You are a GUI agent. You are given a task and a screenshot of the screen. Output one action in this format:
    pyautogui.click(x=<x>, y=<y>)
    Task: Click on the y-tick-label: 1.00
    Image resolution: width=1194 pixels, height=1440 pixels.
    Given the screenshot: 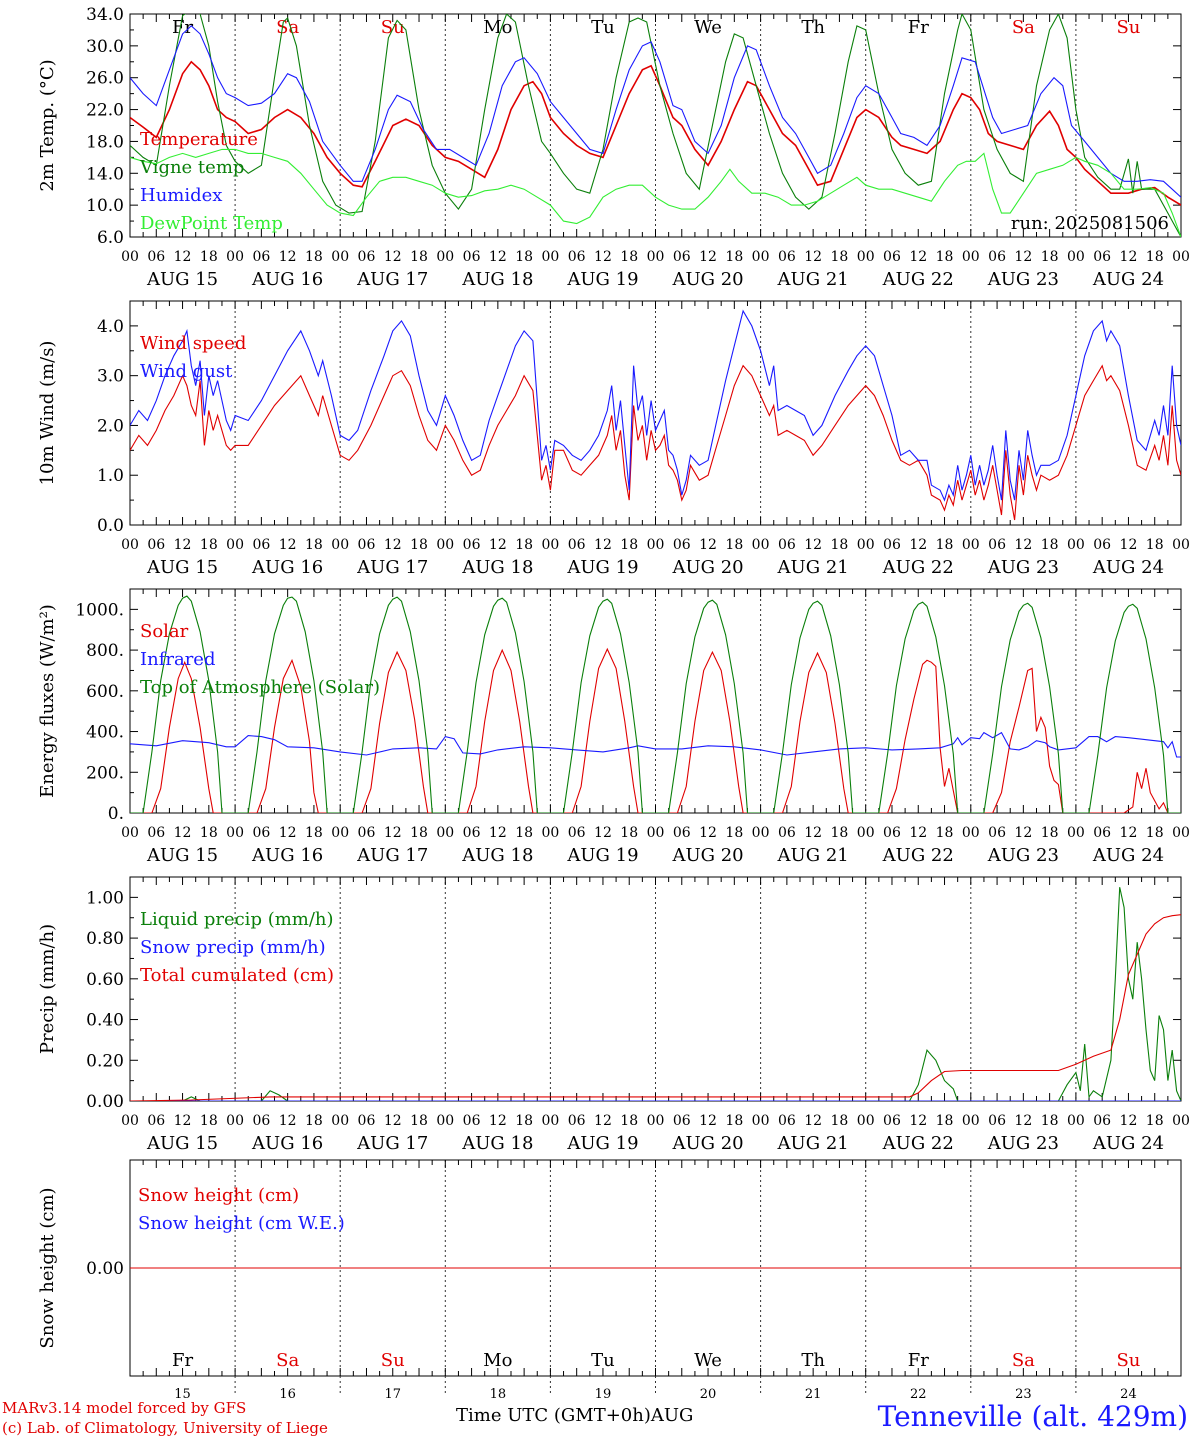 What is the action you would take?
    pyautogui.click(x=105, y=898)
    